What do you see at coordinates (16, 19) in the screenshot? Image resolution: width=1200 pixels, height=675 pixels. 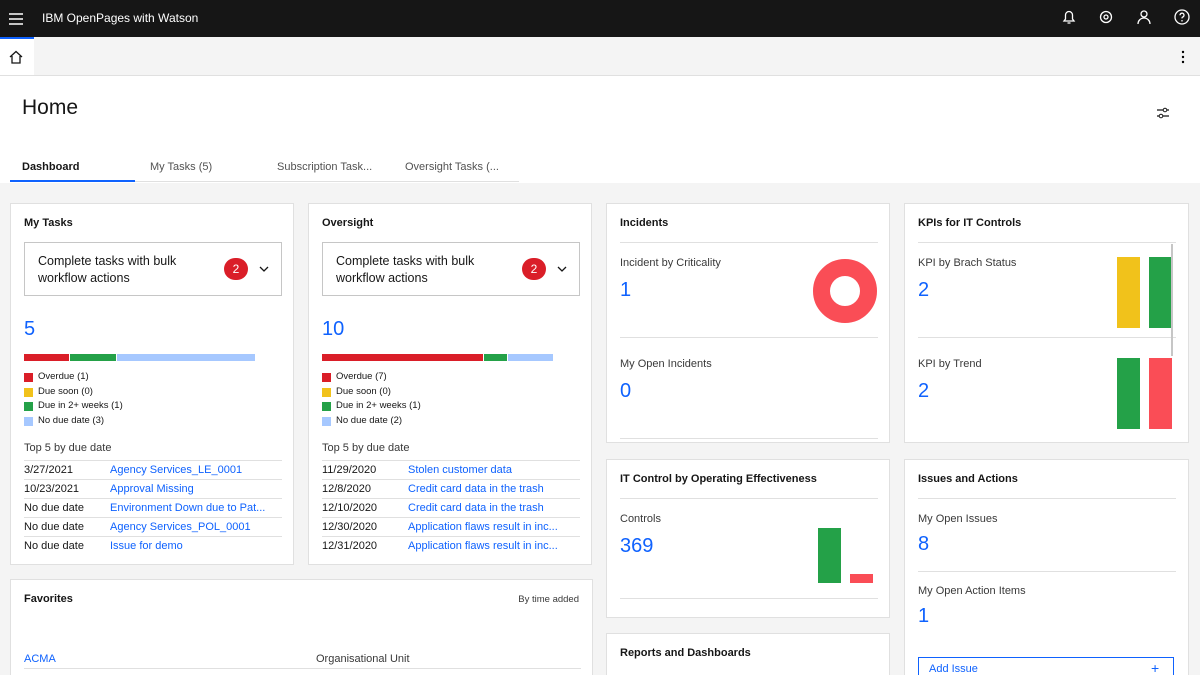 I see `menu-icon` at bounding box center [16, 19].